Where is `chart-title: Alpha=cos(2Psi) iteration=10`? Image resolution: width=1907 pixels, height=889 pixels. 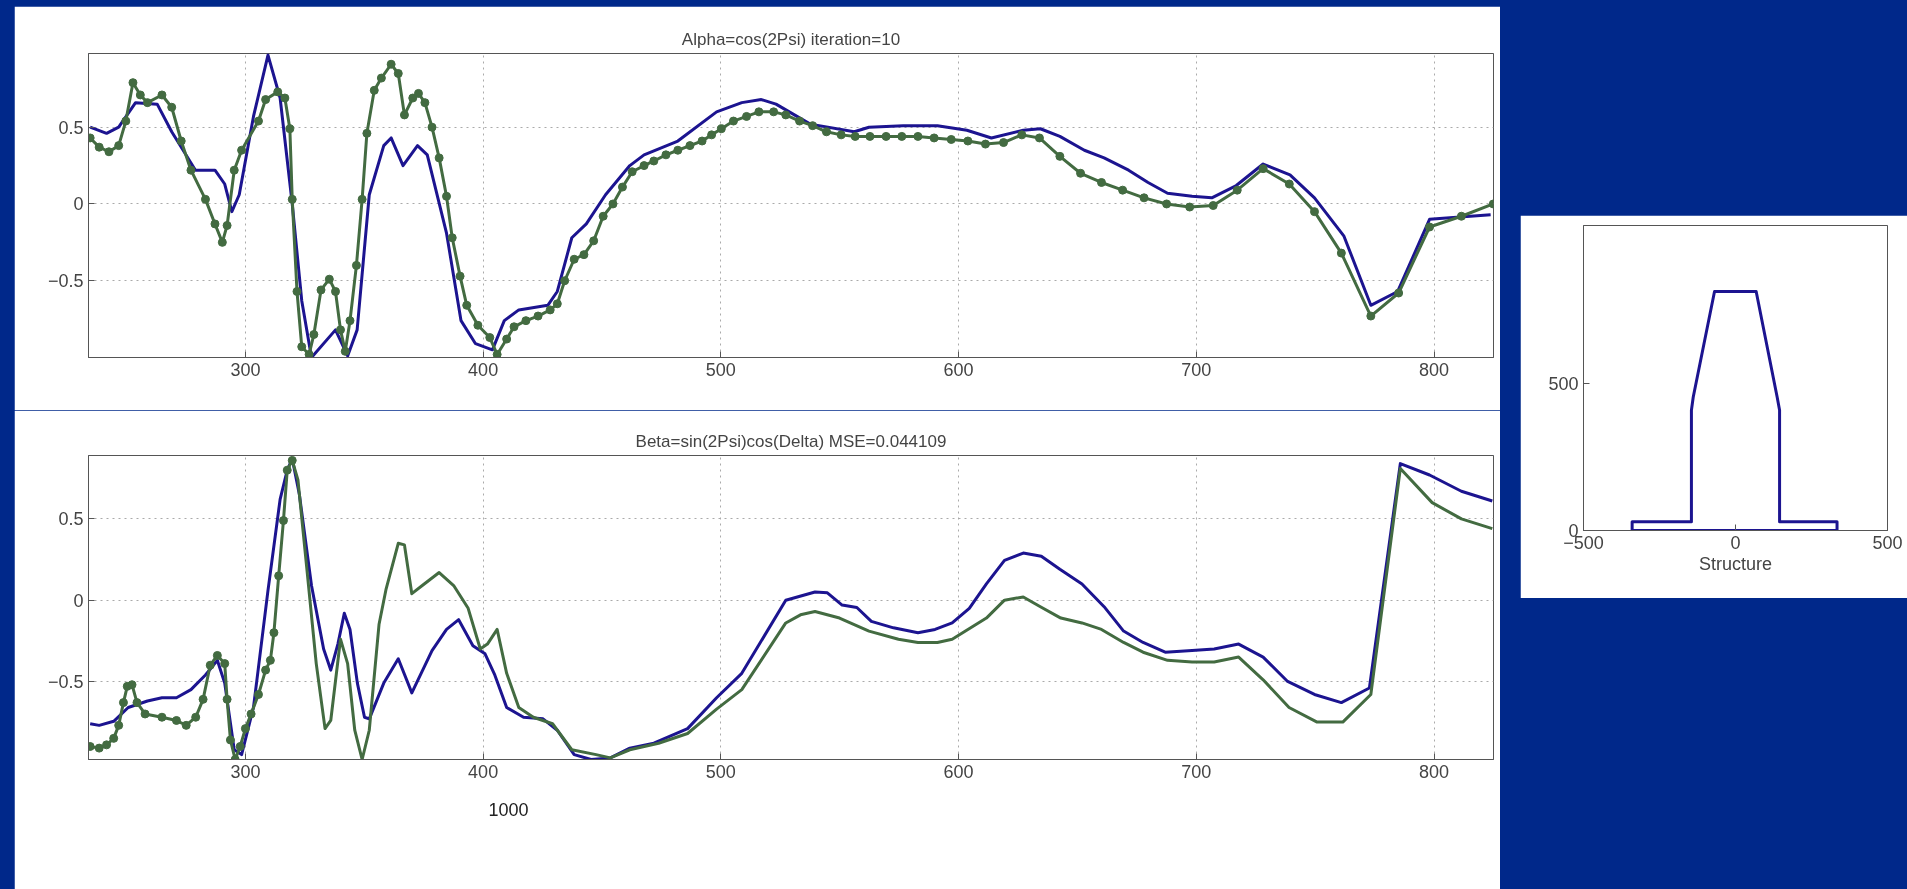 chart-title: Alpha=cos(2Psi) iteration=10 is located at coordinates (791, 39).